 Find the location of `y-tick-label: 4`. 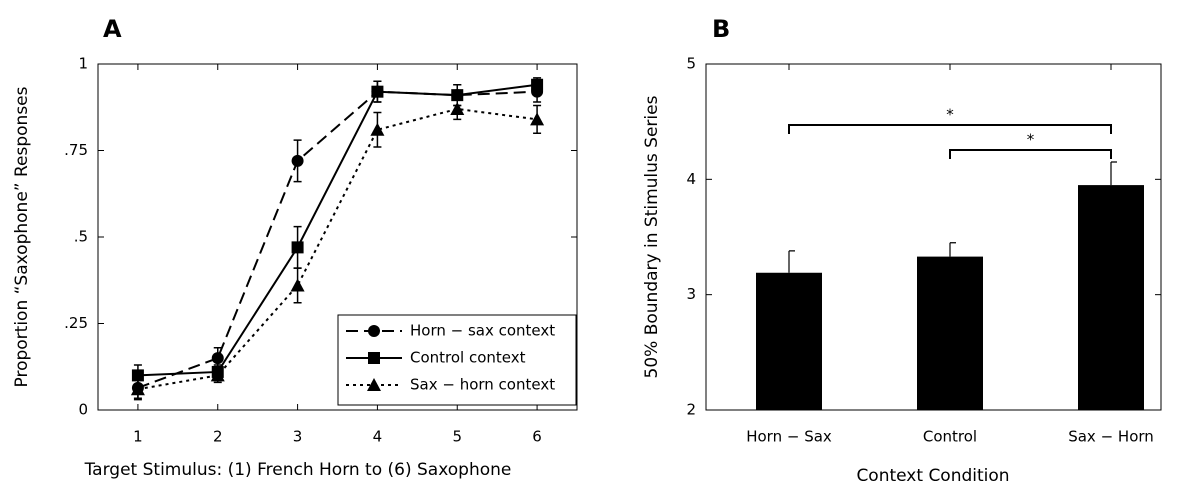

y-tick-label: 4 is located at coordinates (691, 179).